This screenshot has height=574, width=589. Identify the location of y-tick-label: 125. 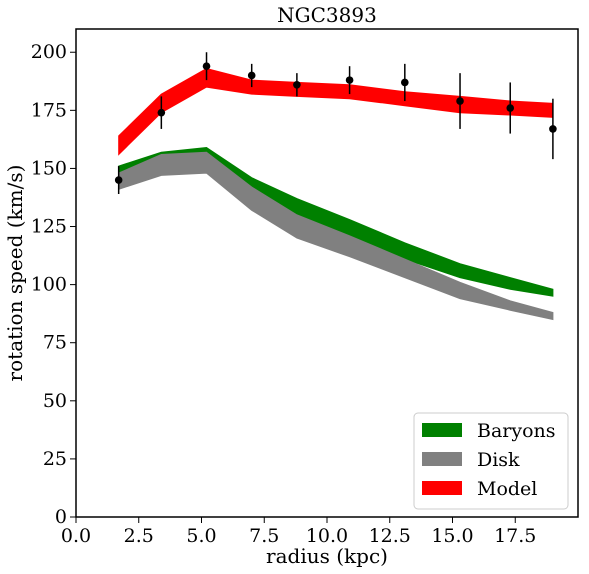
(49, 227).